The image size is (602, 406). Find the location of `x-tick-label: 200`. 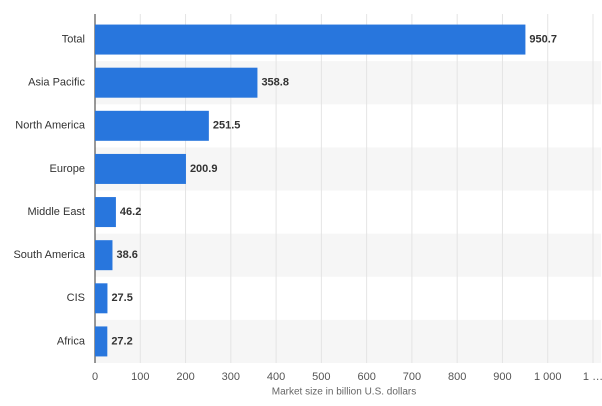

x-tick-label: 200 is located at coordinates (185, 377).